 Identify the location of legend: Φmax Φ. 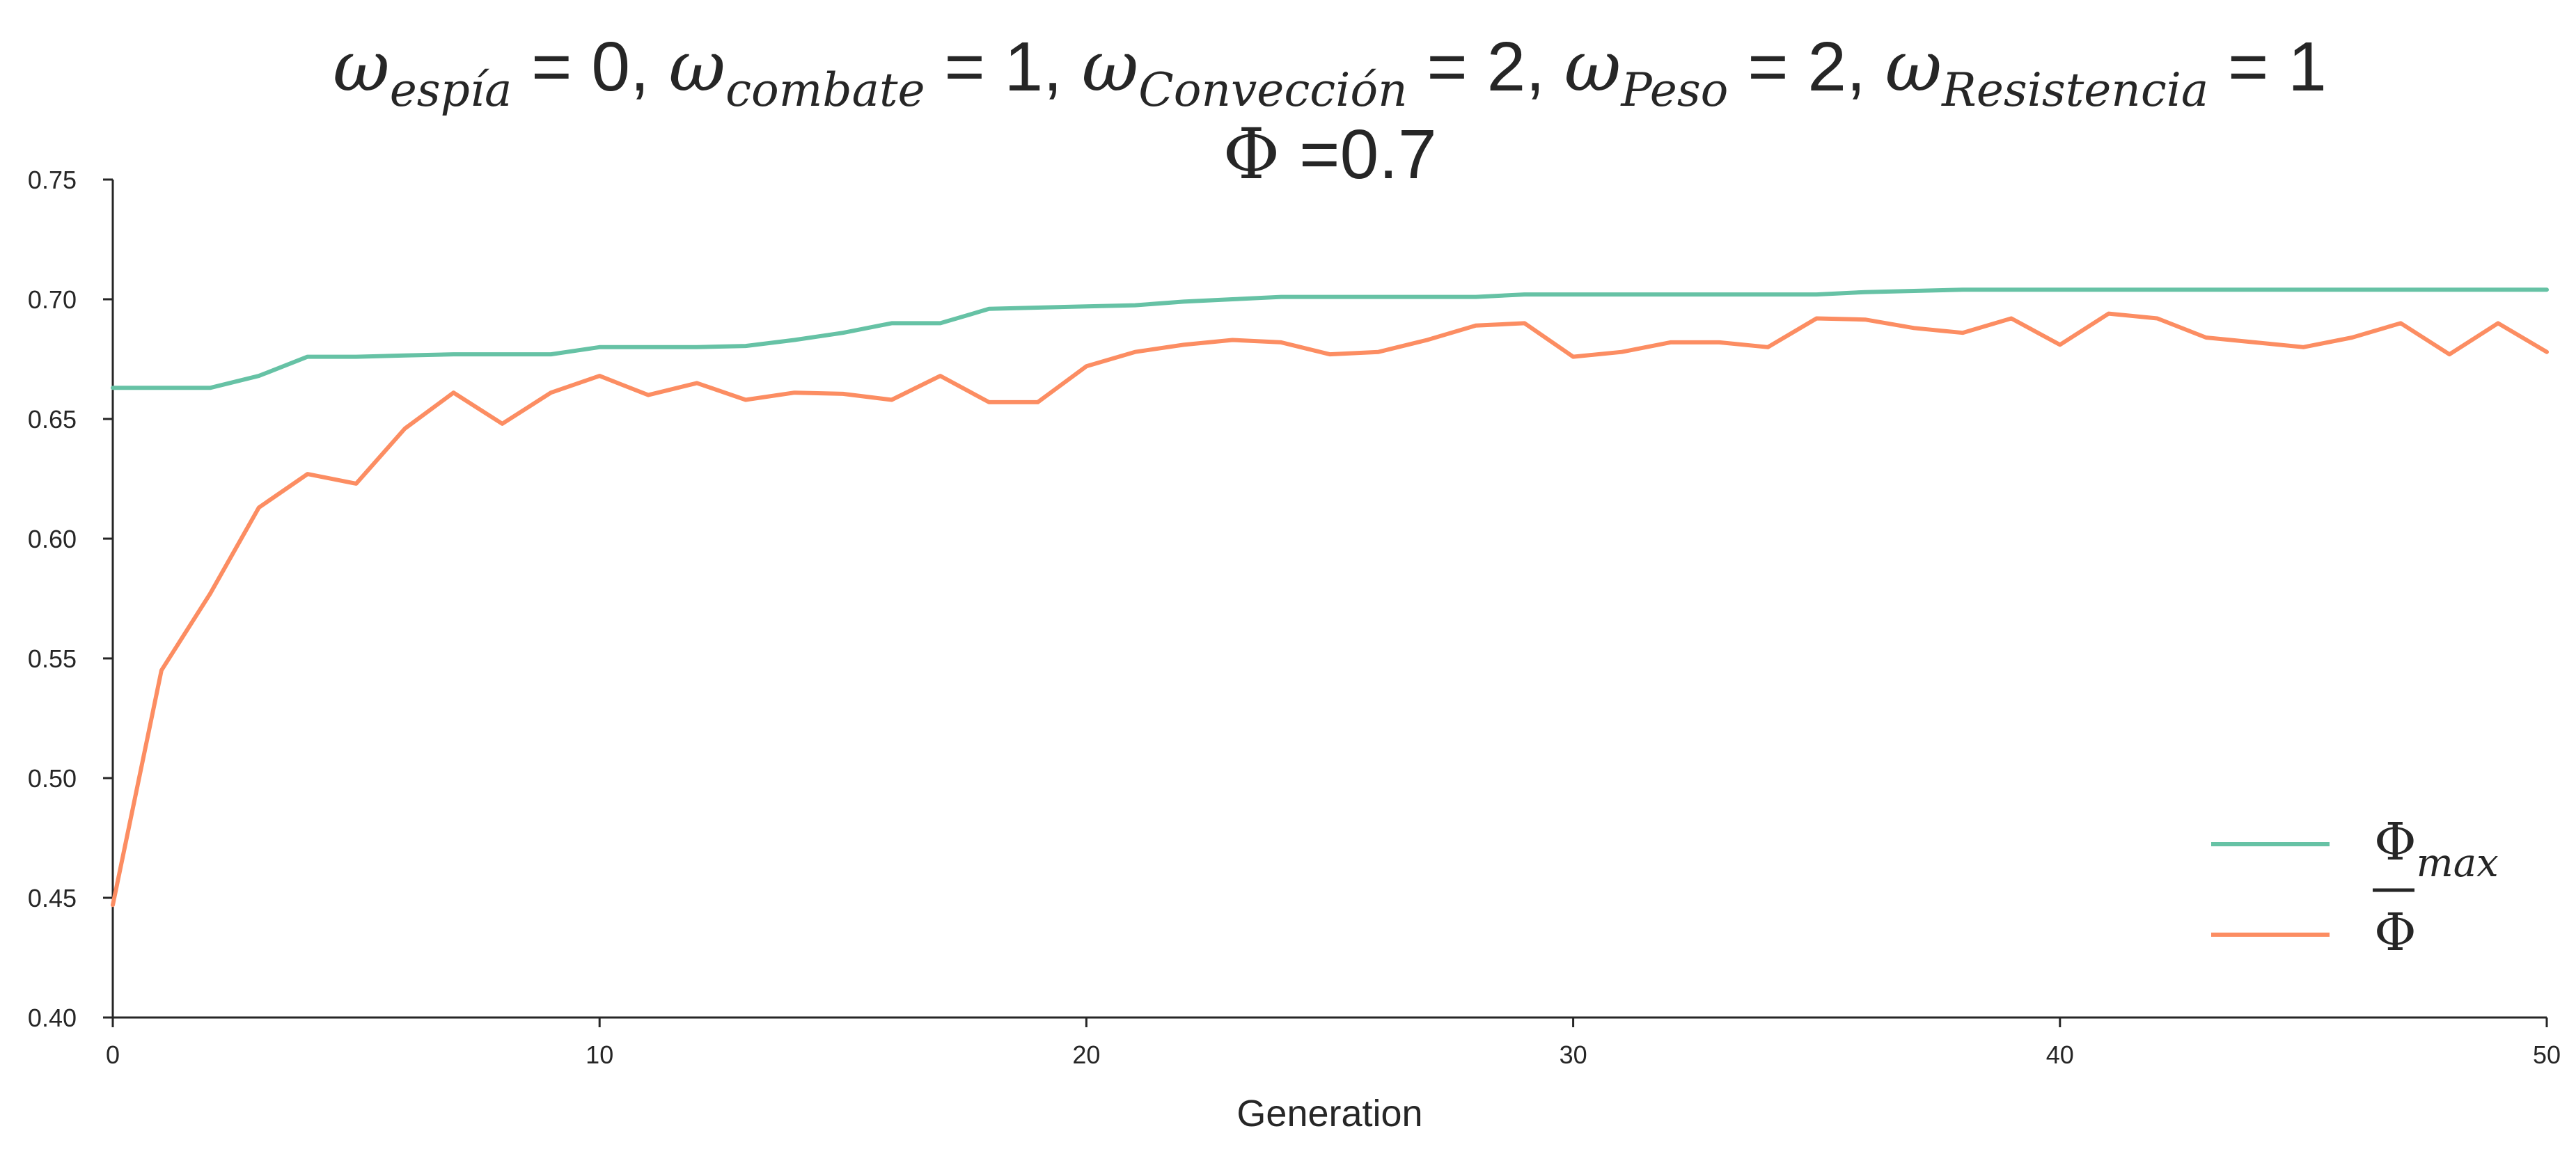
(2355, 887).